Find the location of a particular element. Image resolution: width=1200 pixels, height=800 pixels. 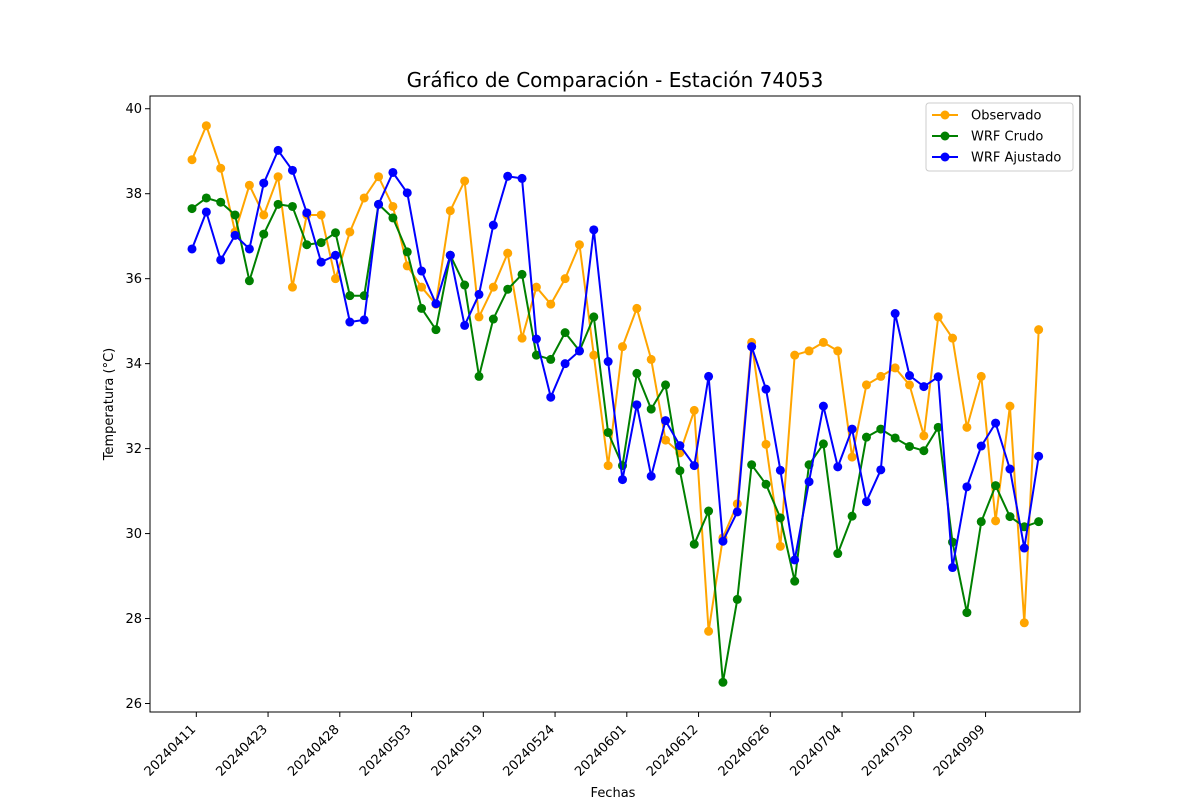

y-tick-label: 32 is located at coordinates (133, 449).